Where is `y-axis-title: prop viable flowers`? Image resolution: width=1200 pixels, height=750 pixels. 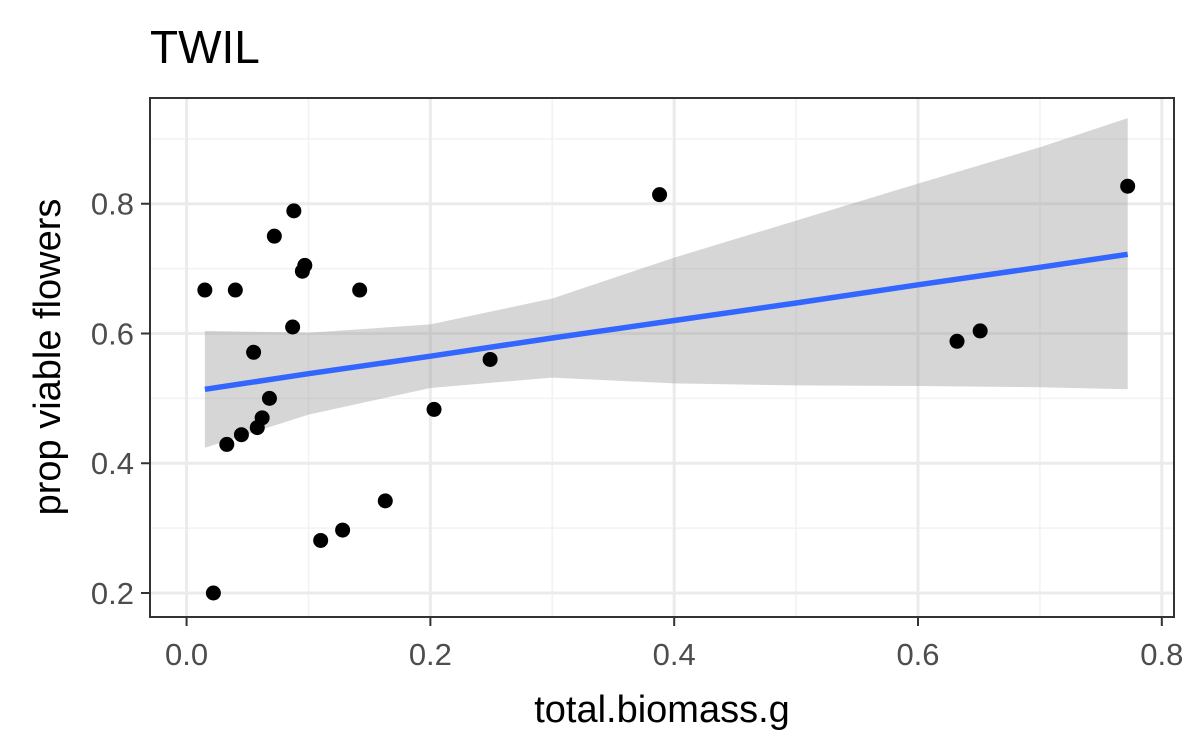
y-axis-title: prop viable flowers is located at coordinates (48, 357).